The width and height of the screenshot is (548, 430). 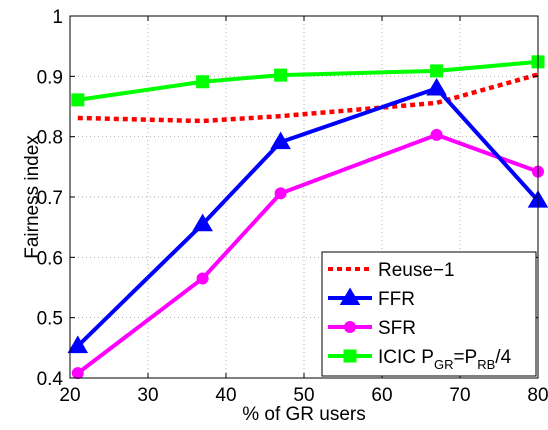 What do you see at coordinates (429, 314) in the screenshot?
I see `legend: Reuse−1 FFR SFR ICIC PGR=PRB/4` at bounding box center [429, 314].